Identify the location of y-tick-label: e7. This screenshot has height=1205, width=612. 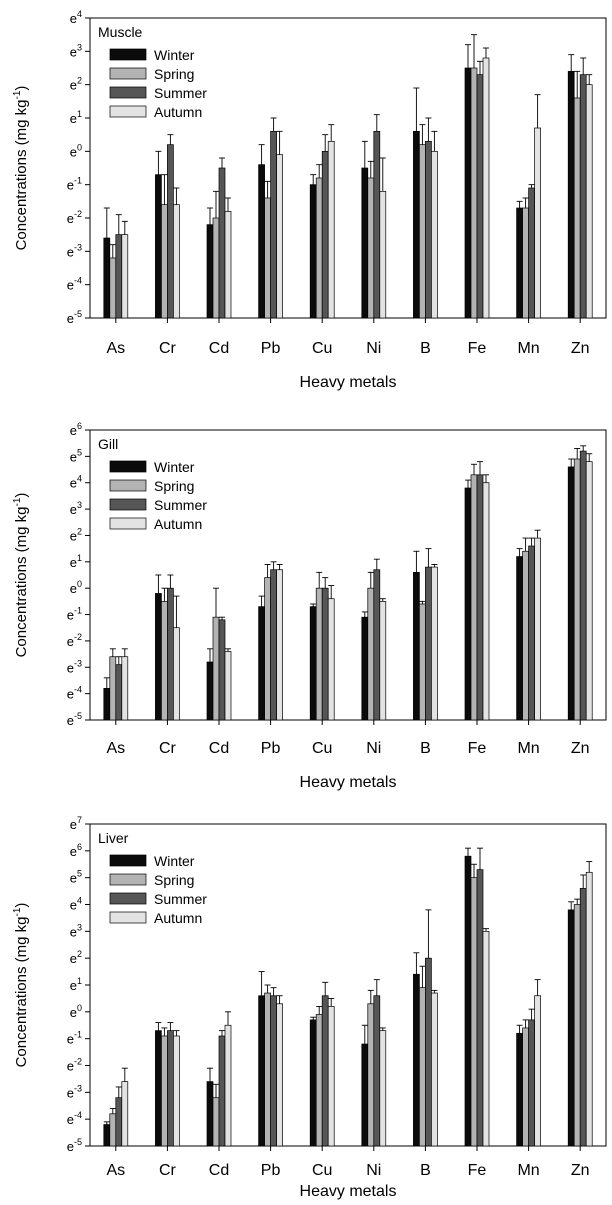
(76, 823).